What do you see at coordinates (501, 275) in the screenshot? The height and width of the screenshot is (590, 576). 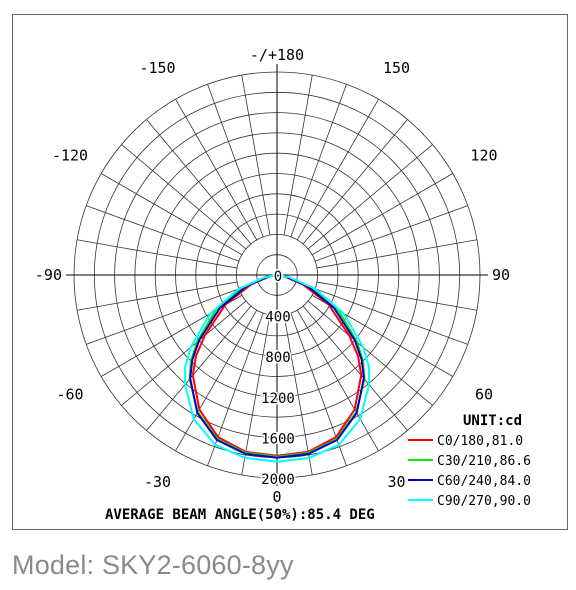 I see `angle-tick-label: 90` at bounding box center [501, 275].